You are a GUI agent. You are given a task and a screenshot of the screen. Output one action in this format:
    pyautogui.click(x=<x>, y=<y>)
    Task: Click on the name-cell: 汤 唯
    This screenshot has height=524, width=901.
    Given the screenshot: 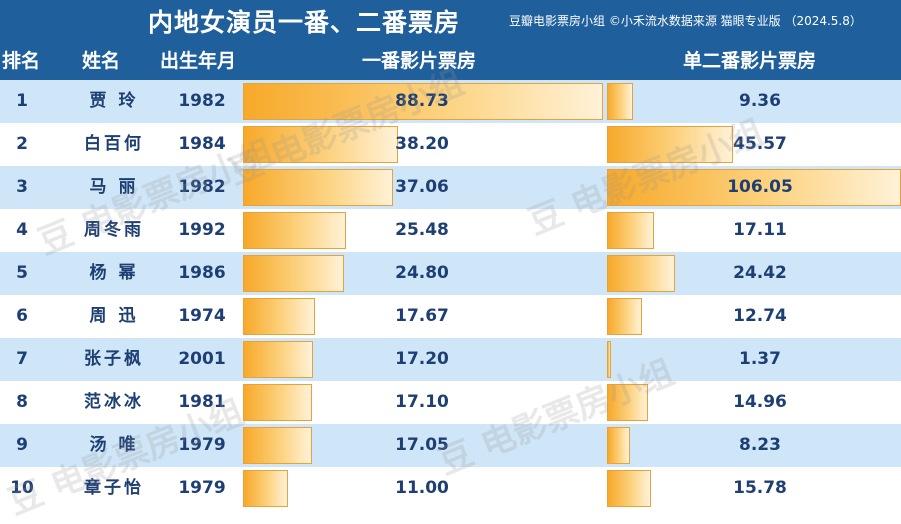 What is the action you would take?
    pyautogui.click(x=114, y=445)
    